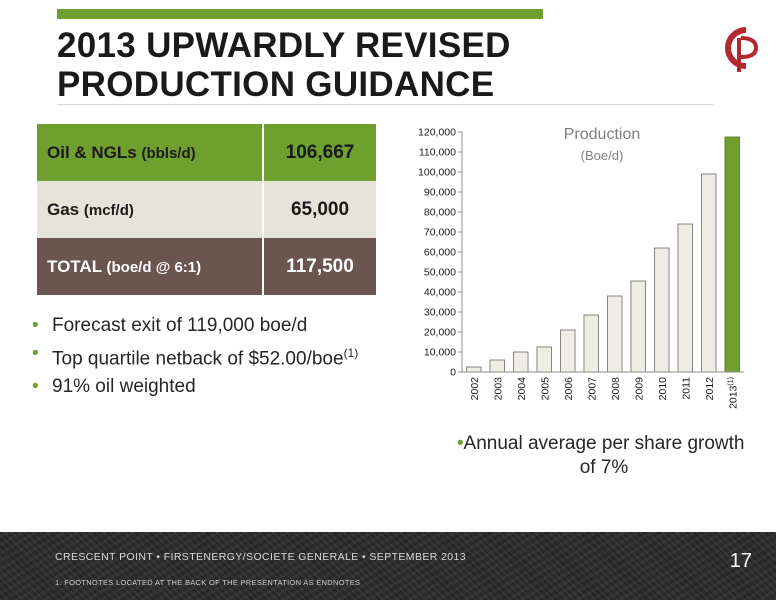 This screenshot has width=776, height=600. Describe the element at coordinates (544, 359) in the screenshot. I see `bar-2005` at that location.